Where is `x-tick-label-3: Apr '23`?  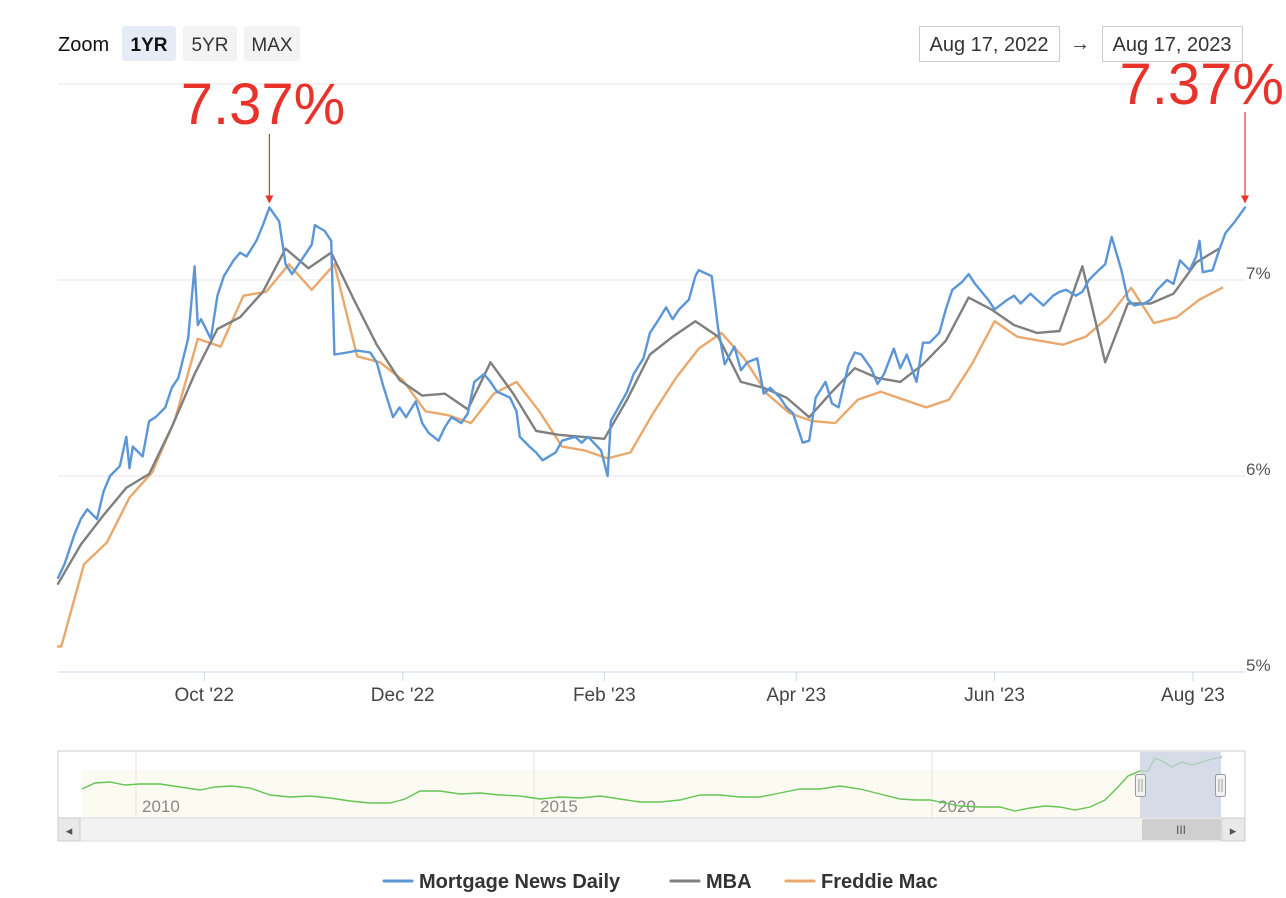 x-tick-label-3: Apr '23 is located at coordinates (796, 695).